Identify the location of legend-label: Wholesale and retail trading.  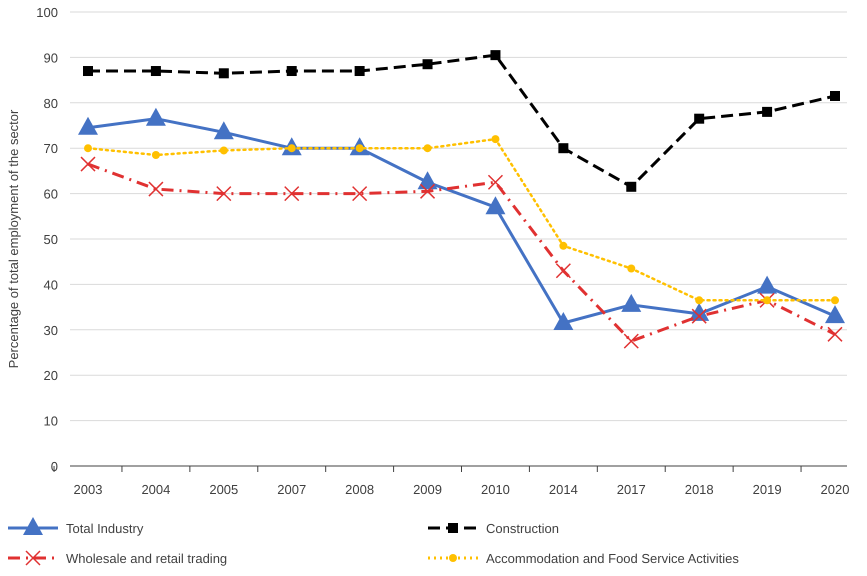
(147, 558).